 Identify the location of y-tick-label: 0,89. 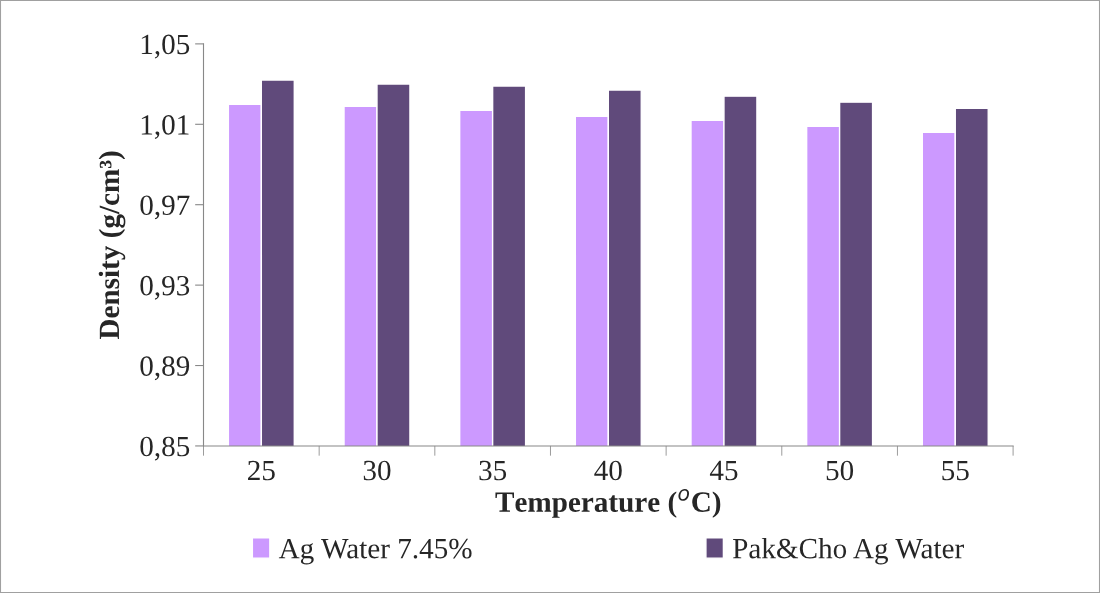
(165, 368).